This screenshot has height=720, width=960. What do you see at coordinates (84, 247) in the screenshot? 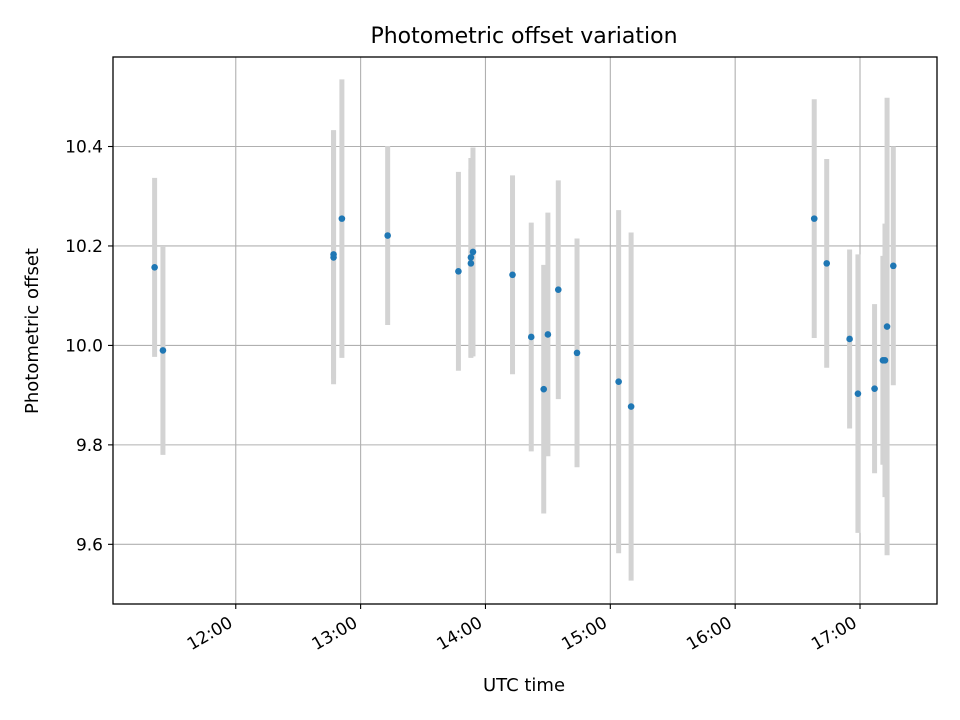
I see `y-tick-label: 10.2` at bounding box center [84, 247].